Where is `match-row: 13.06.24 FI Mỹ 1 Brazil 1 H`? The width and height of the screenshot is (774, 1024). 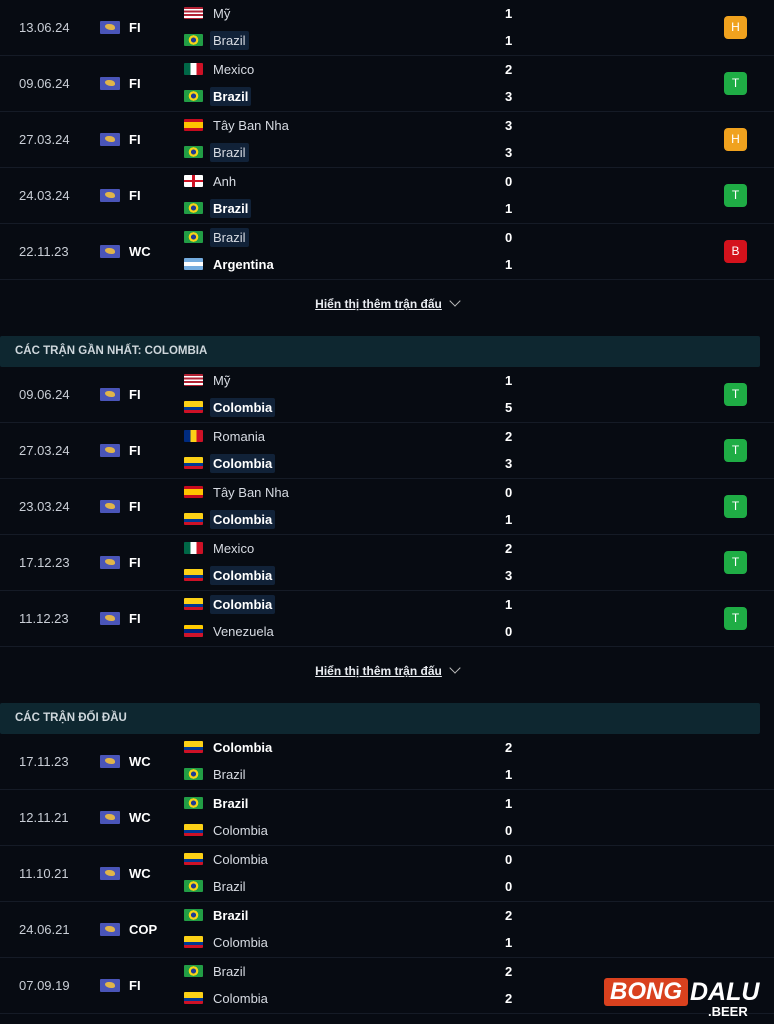 match-row: 13.06.24 FI Mỹ 1 Brazil 1 H is located at coordinates (387, 28).